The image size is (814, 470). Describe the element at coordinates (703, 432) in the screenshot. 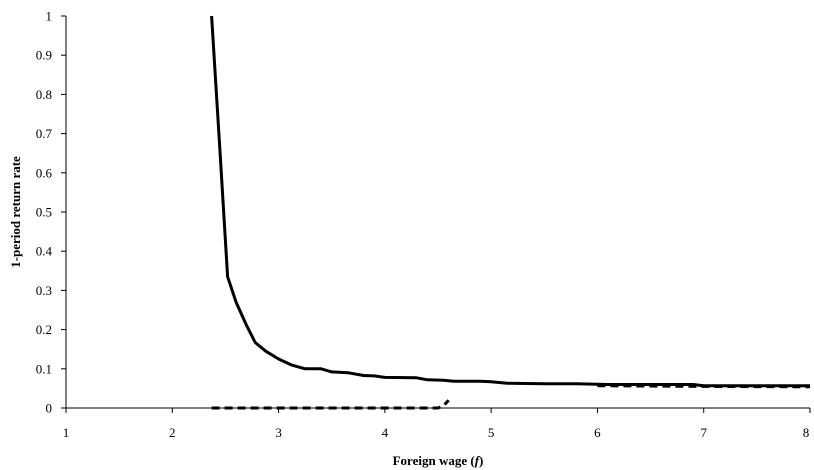

I see `x-tick-label: 7` at that location.